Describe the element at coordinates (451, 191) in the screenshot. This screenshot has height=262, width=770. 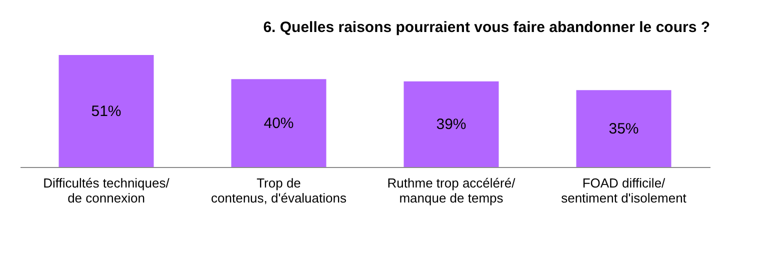
I see `x-tick-label: Ruthme trop accéléré/ manque de temps` at that location.